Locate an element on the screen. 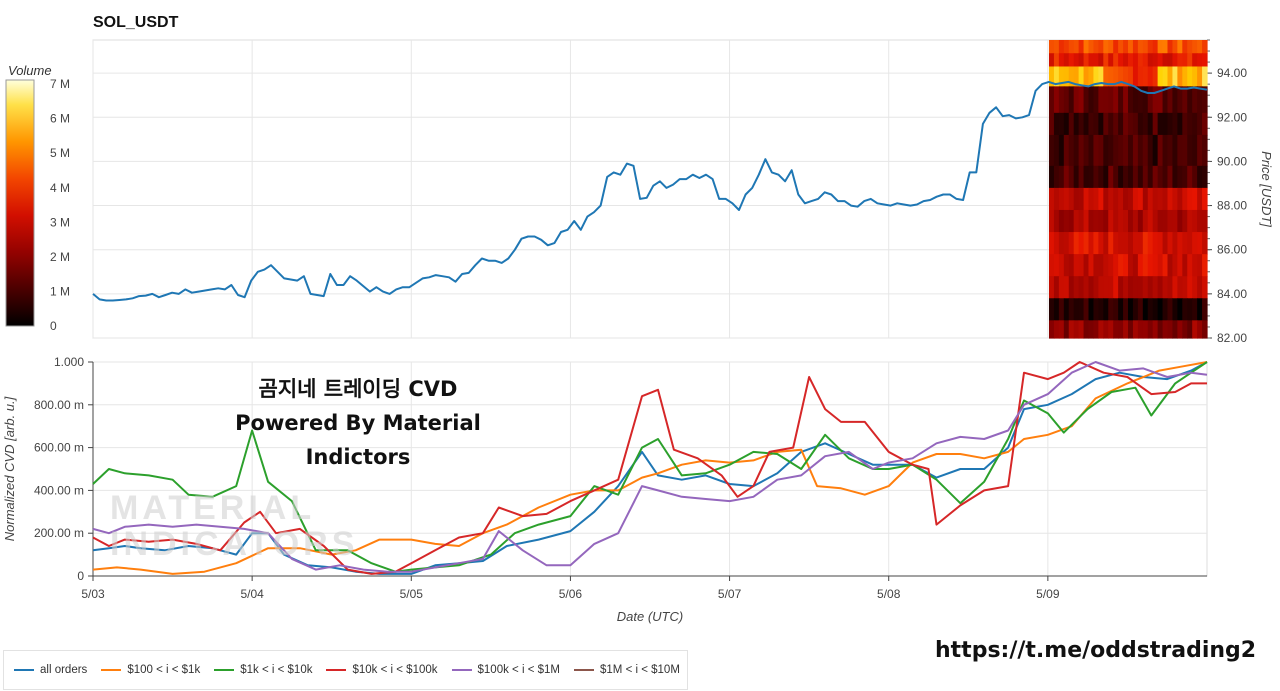 This screenshot has height=691, width=1280. legend-label: $1M < i < $10M is located at coordinates (640, 670).